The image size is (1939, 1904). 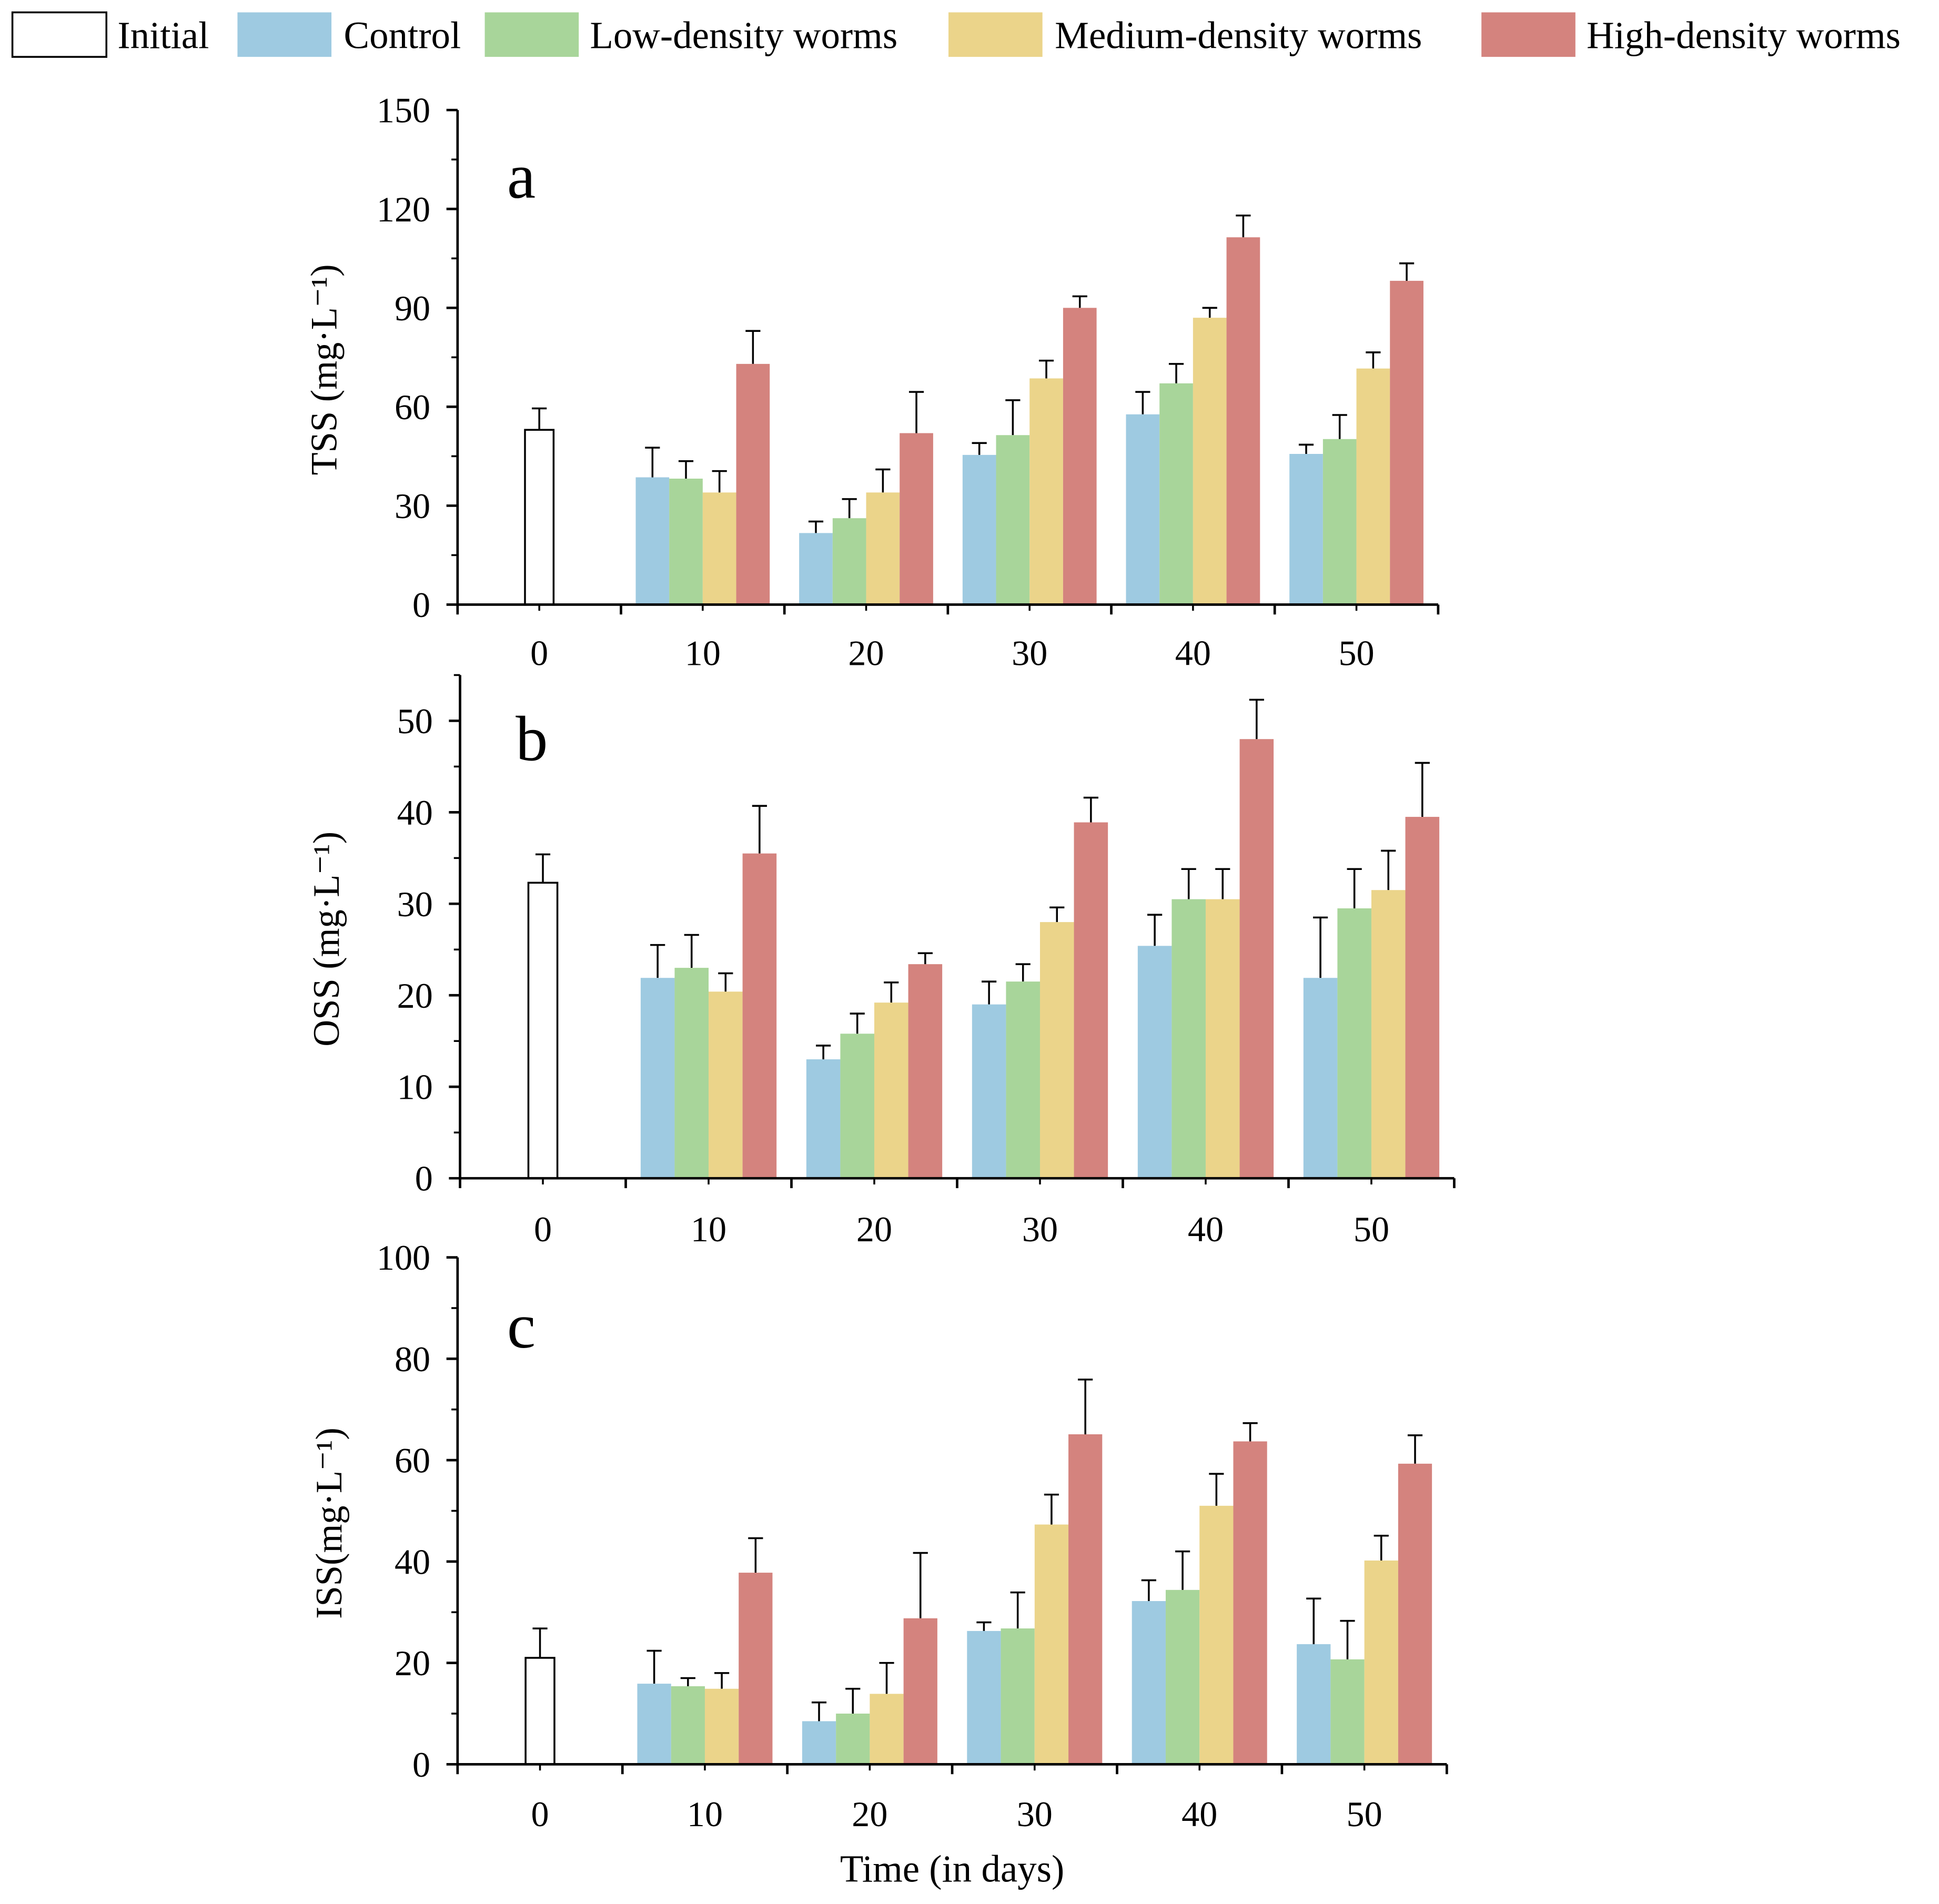 What do you see at coordinates (952, 1869) in the screenshot?
I see `x-axis-label: Time (in days)` at bounding box center [952, 1869].